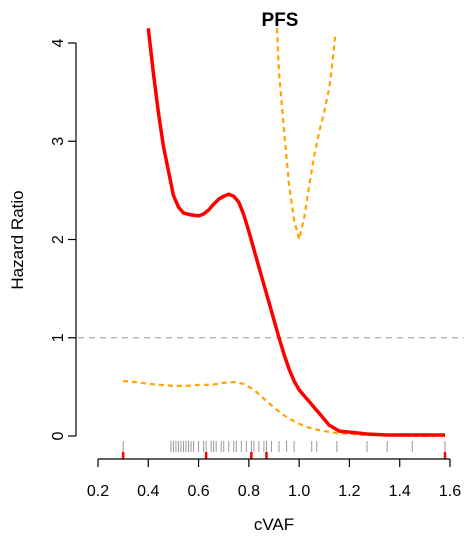 Image resolution: width=472 pixels, height=550 pixels. I want to click on y-tick-label: 1, so click(58, 337).